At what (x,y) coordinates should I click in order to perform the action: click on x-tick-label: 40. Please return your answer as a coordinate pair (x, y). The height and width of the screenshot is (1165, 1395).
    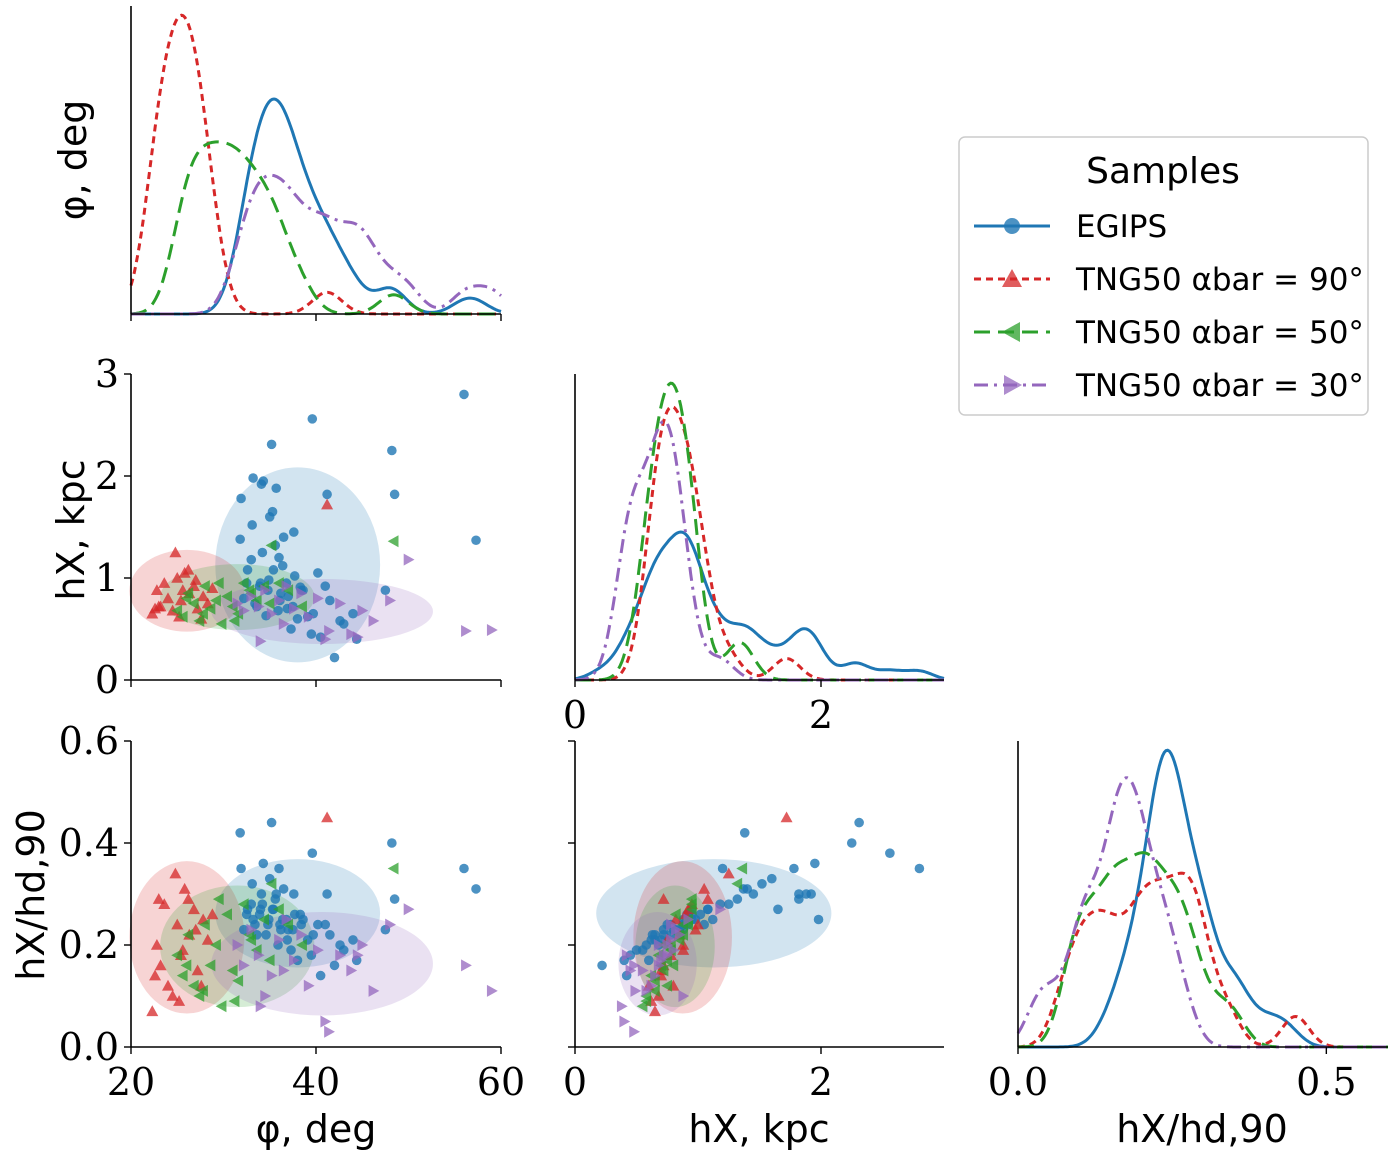
    Looking at the image, I should click on (316, 1082).